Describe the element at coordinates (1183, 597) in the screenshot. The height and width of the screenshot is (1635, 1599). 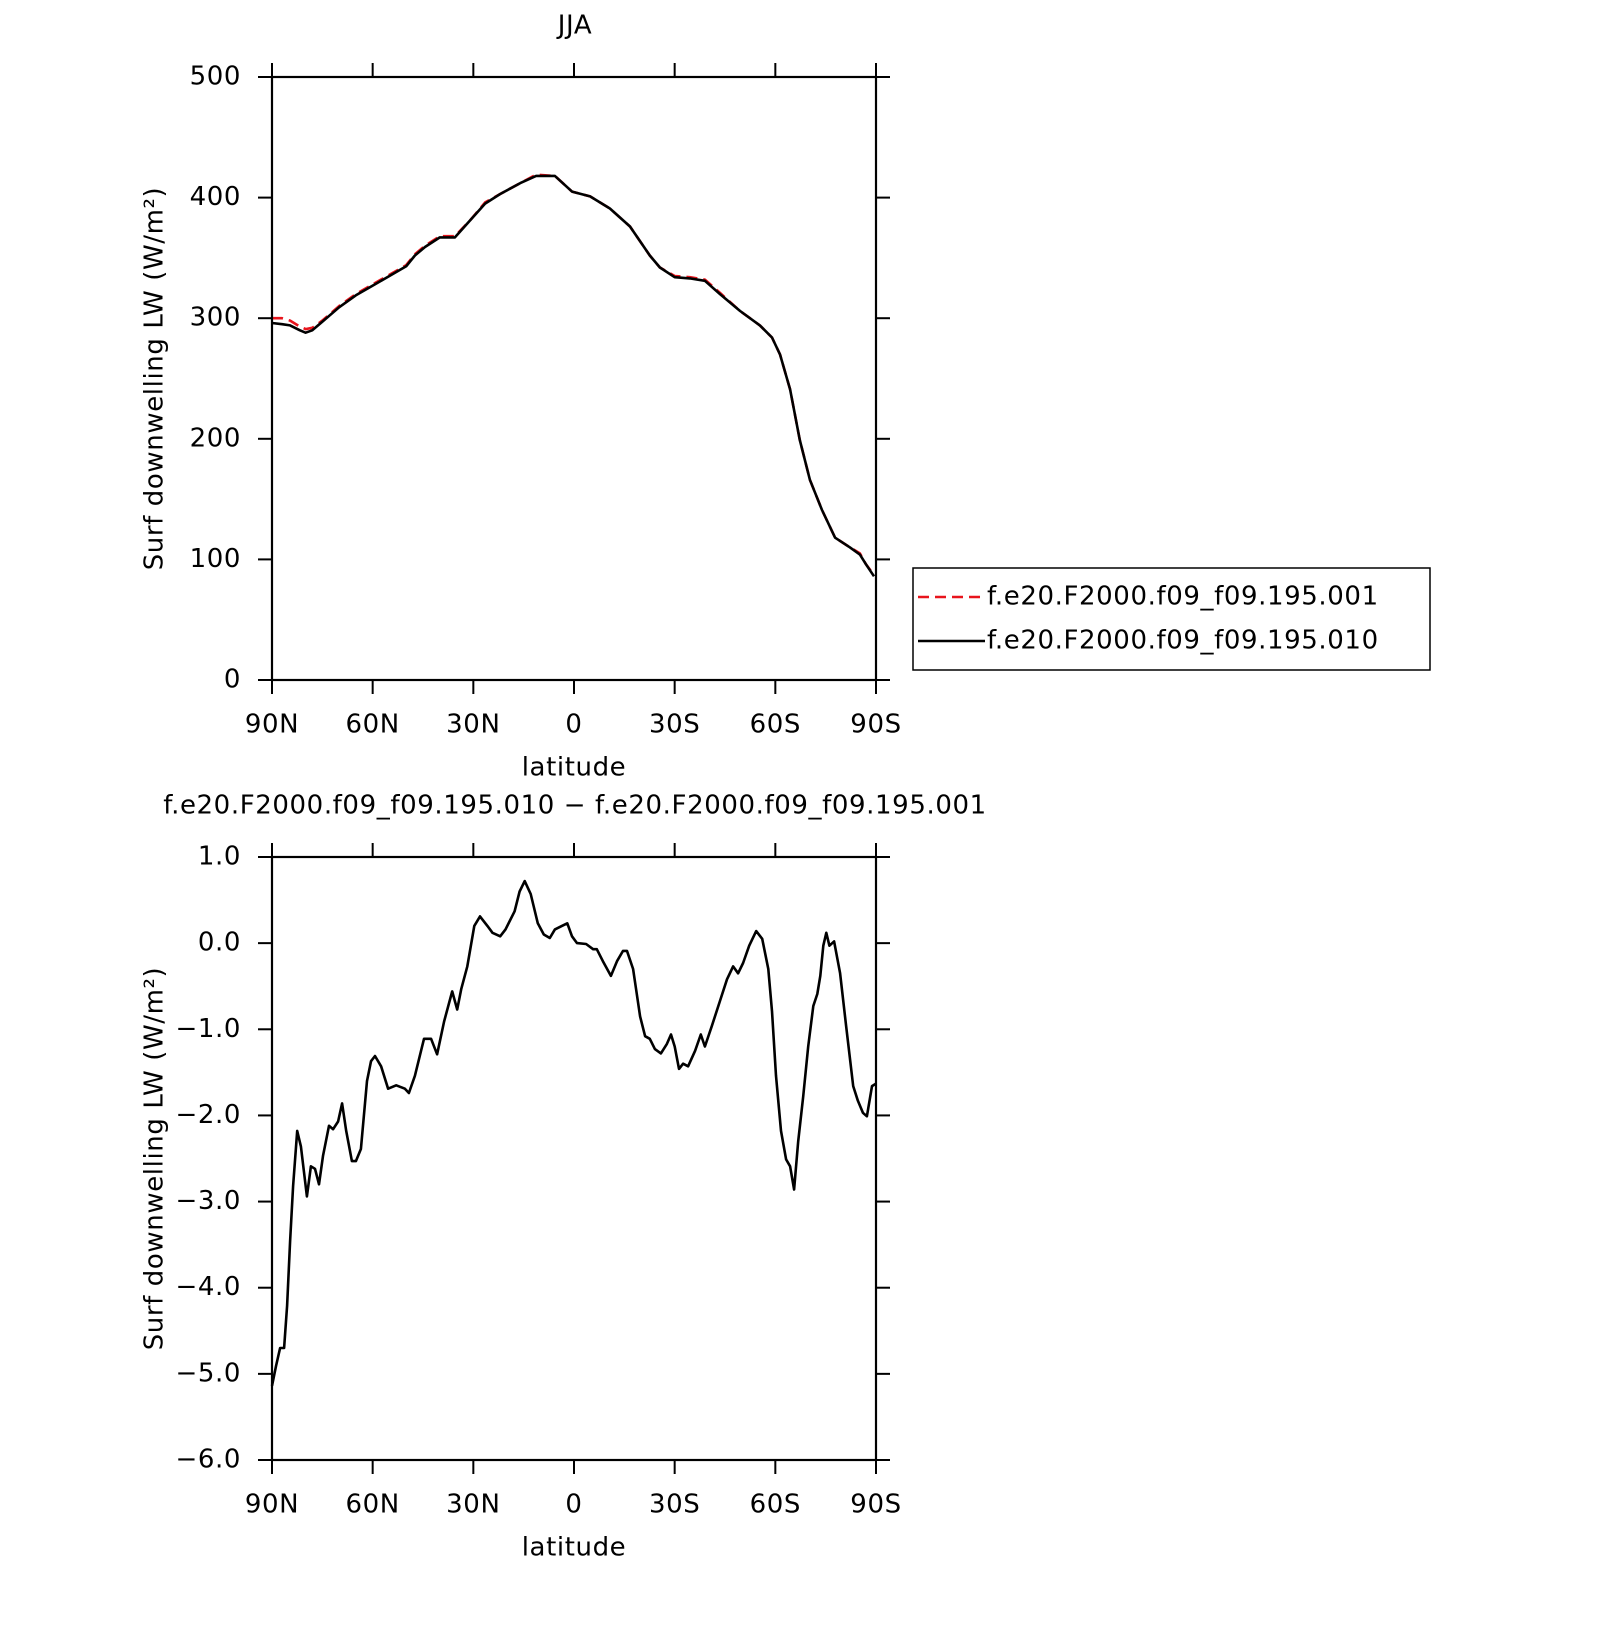
I see `legend-label: f.e20.F2000.f09_f09.195.001` at that location.